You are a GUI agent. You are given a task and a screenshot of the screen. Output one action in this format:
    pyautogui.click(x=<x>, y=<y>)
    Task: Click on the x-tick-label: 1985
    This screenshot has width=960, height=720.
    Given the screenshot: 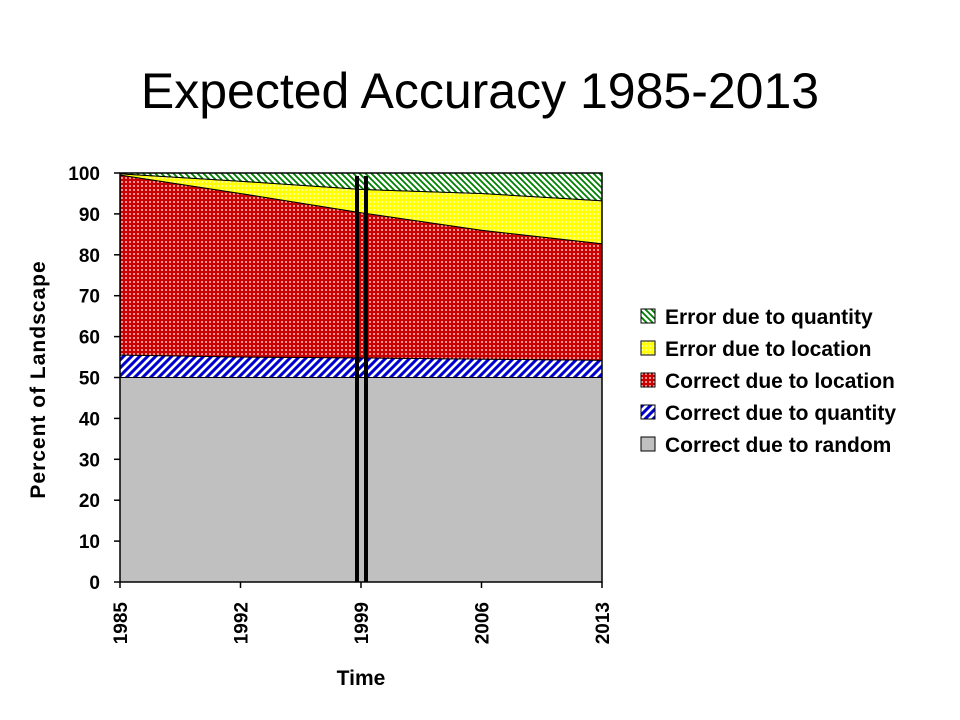 What is the action you would take?
    pyautogui.click(x=121, y=623)
    